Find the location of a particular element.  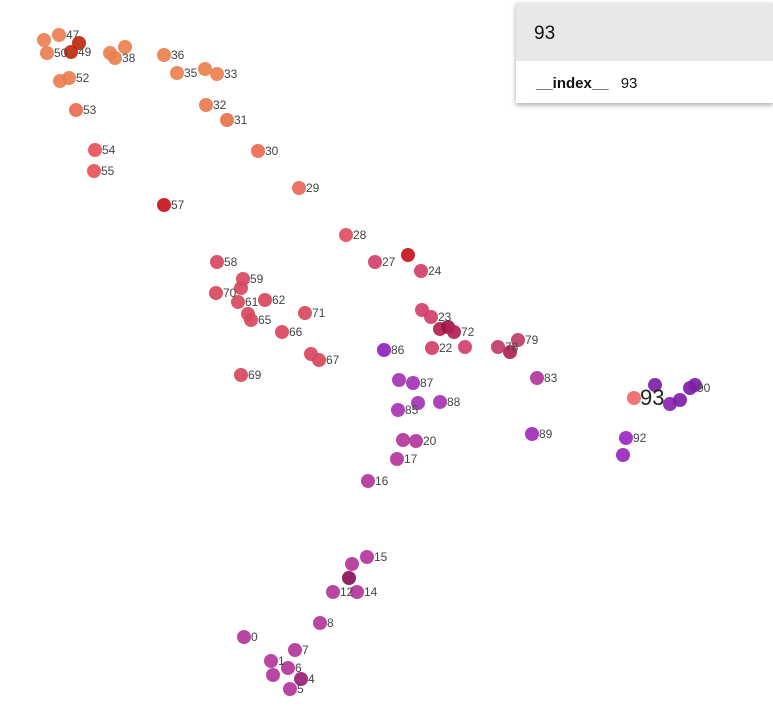

point-label-79: 79 is located at coordinates (532, 340).